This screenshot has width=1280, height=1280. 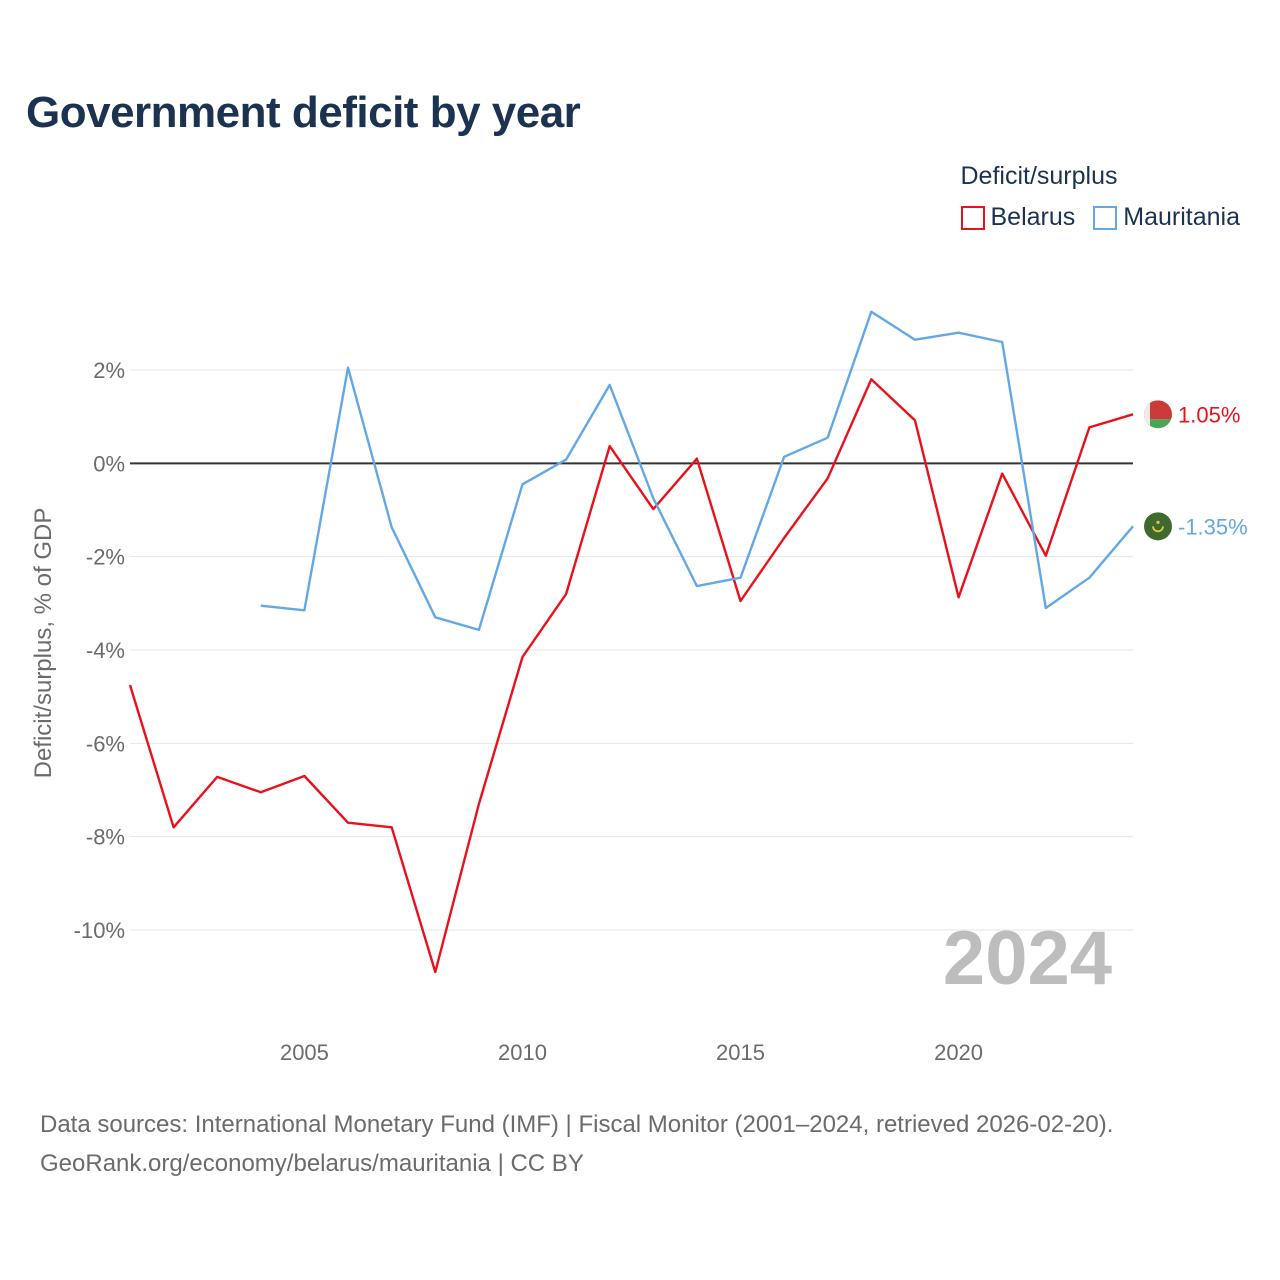 I want to click on legend-item-mauritania: Mauritania, so click(x=1166, y=217).